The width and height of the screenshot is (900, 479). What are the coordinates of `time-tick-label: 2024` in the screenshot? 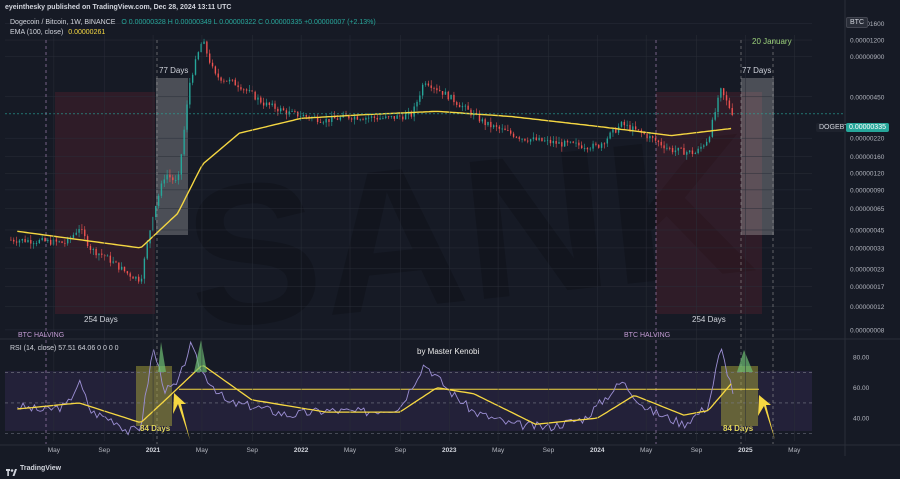 It's located at (597, 450).